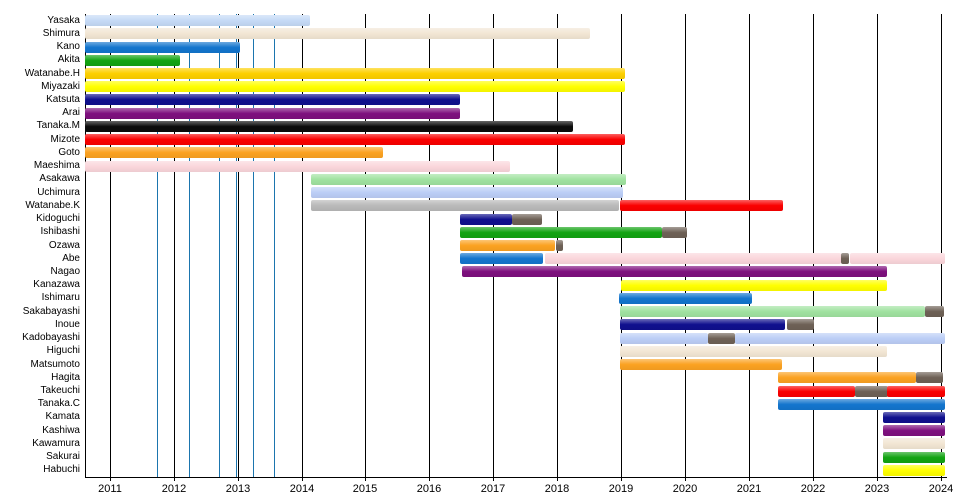  Describe the element at coordinates (60, 86) in the screenshot. I see `row-label-miyazaki: Miyazaki` at that location.